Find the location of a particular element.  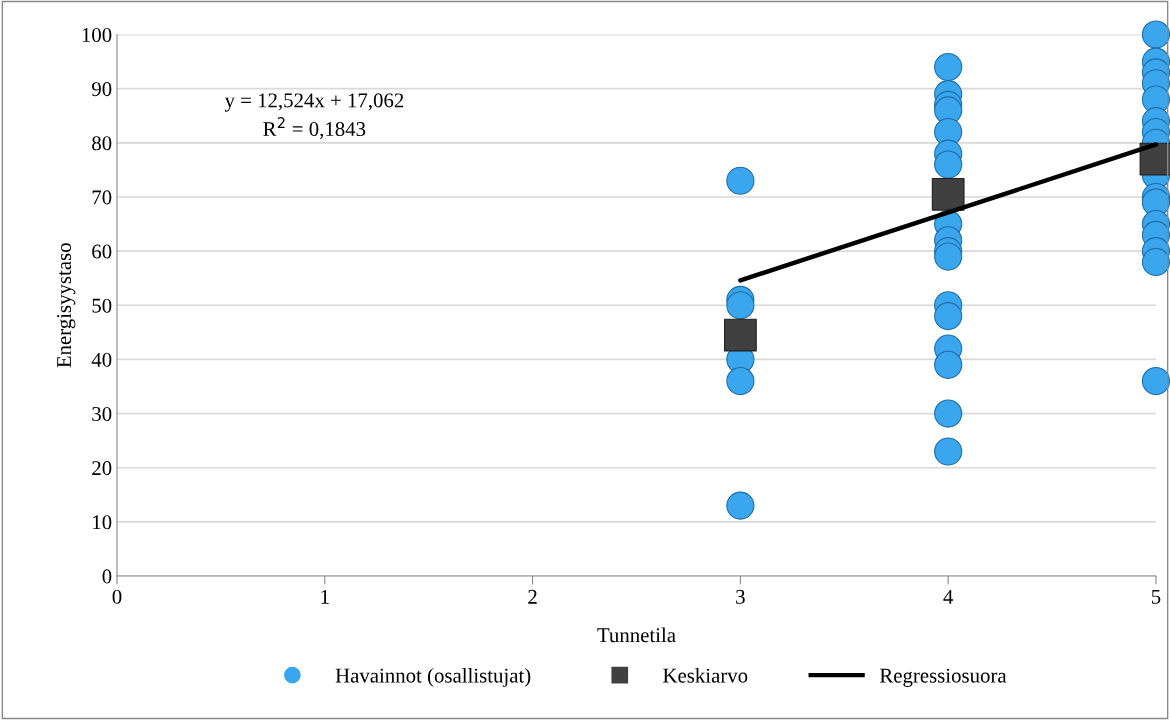

y-tick-label: 20 is located at coordinates (102, 468).